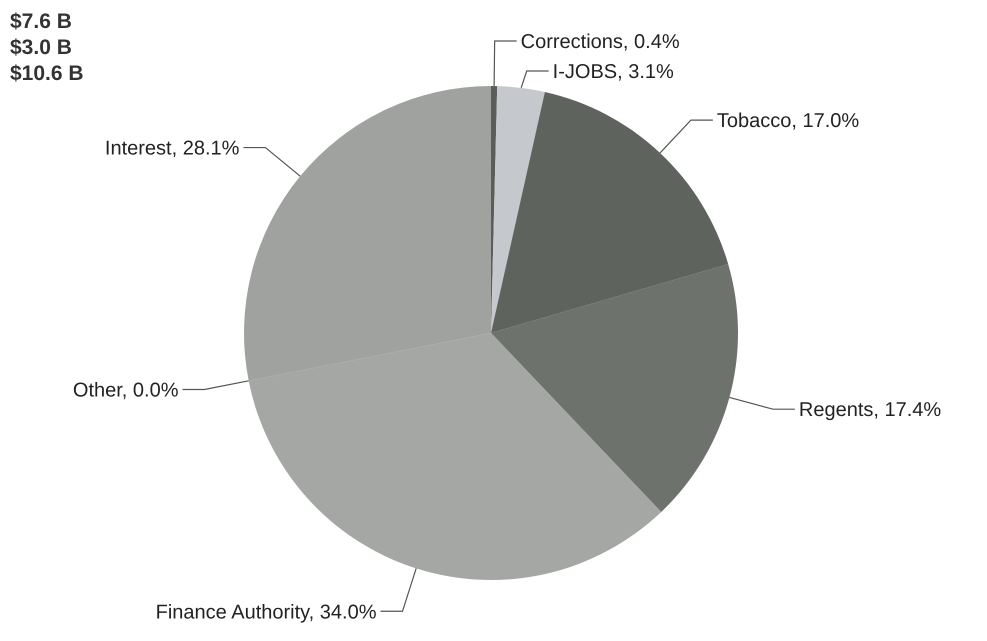 The image size is (987, 641). What do you see at coordinates (870, 410) in the screenshot?
I see `slice-label: Regents, 17.4%` at bounding box center [870, 410].